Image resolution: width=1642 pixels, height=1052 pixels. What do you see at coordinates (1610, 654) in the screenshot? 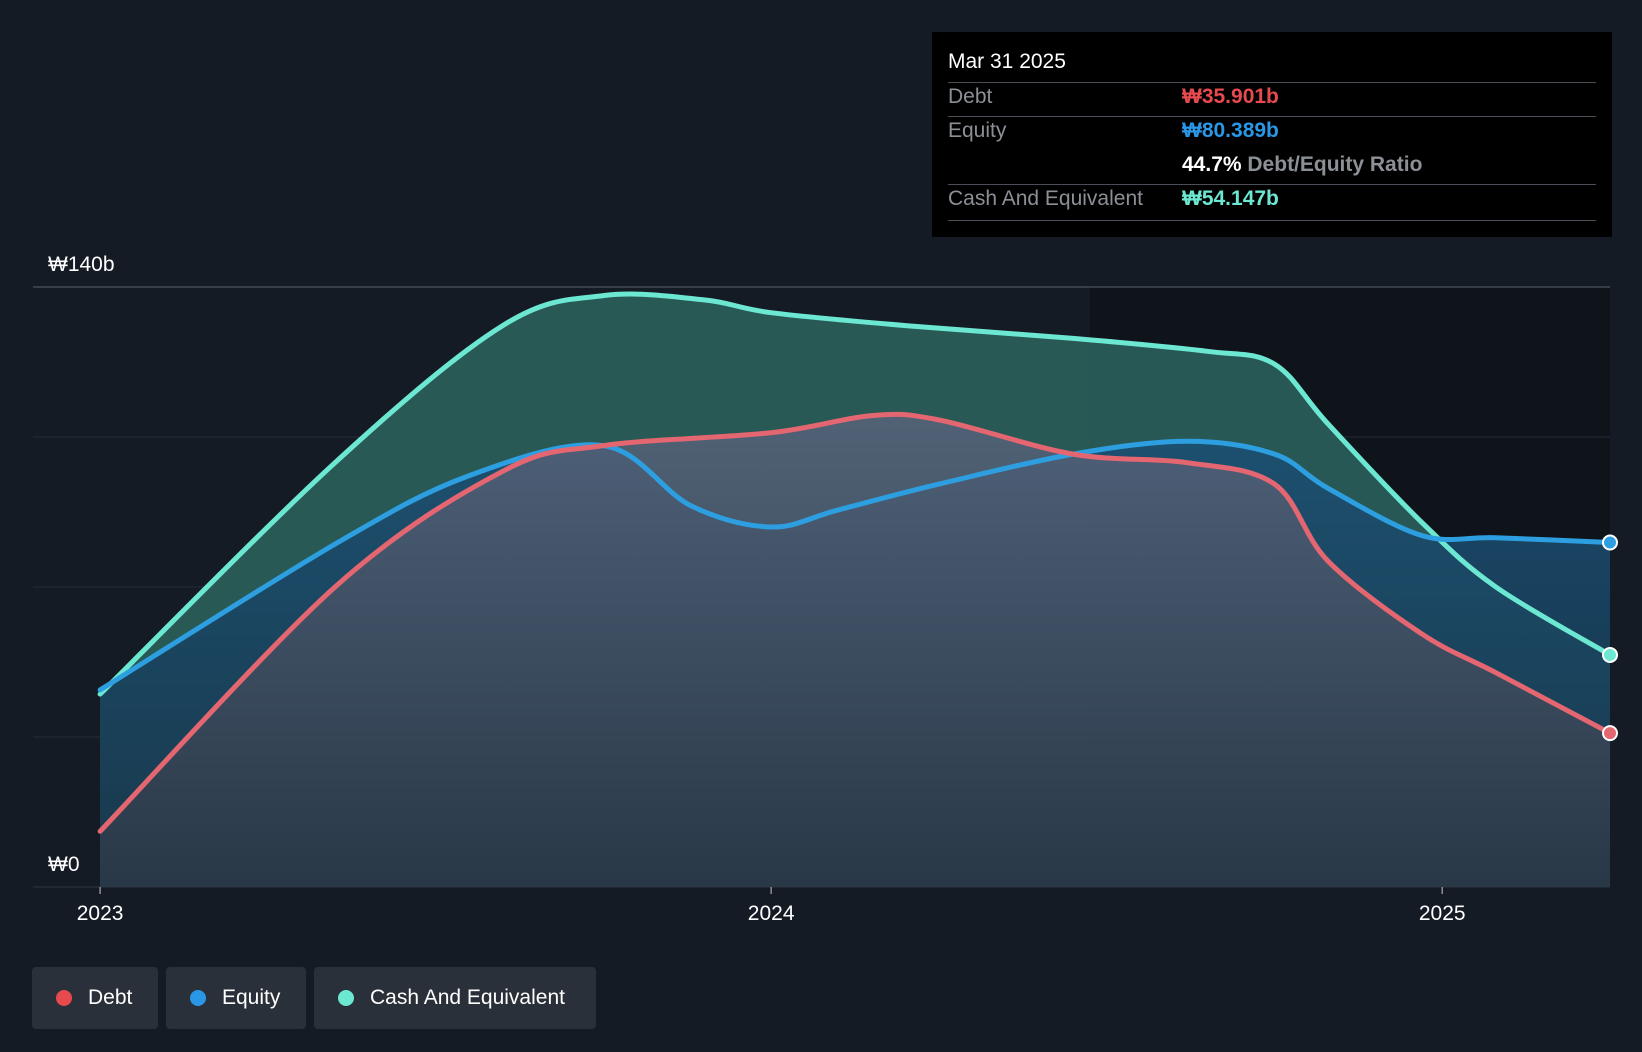
I see `cash-endpoint` at bounding box center [1610, 654].